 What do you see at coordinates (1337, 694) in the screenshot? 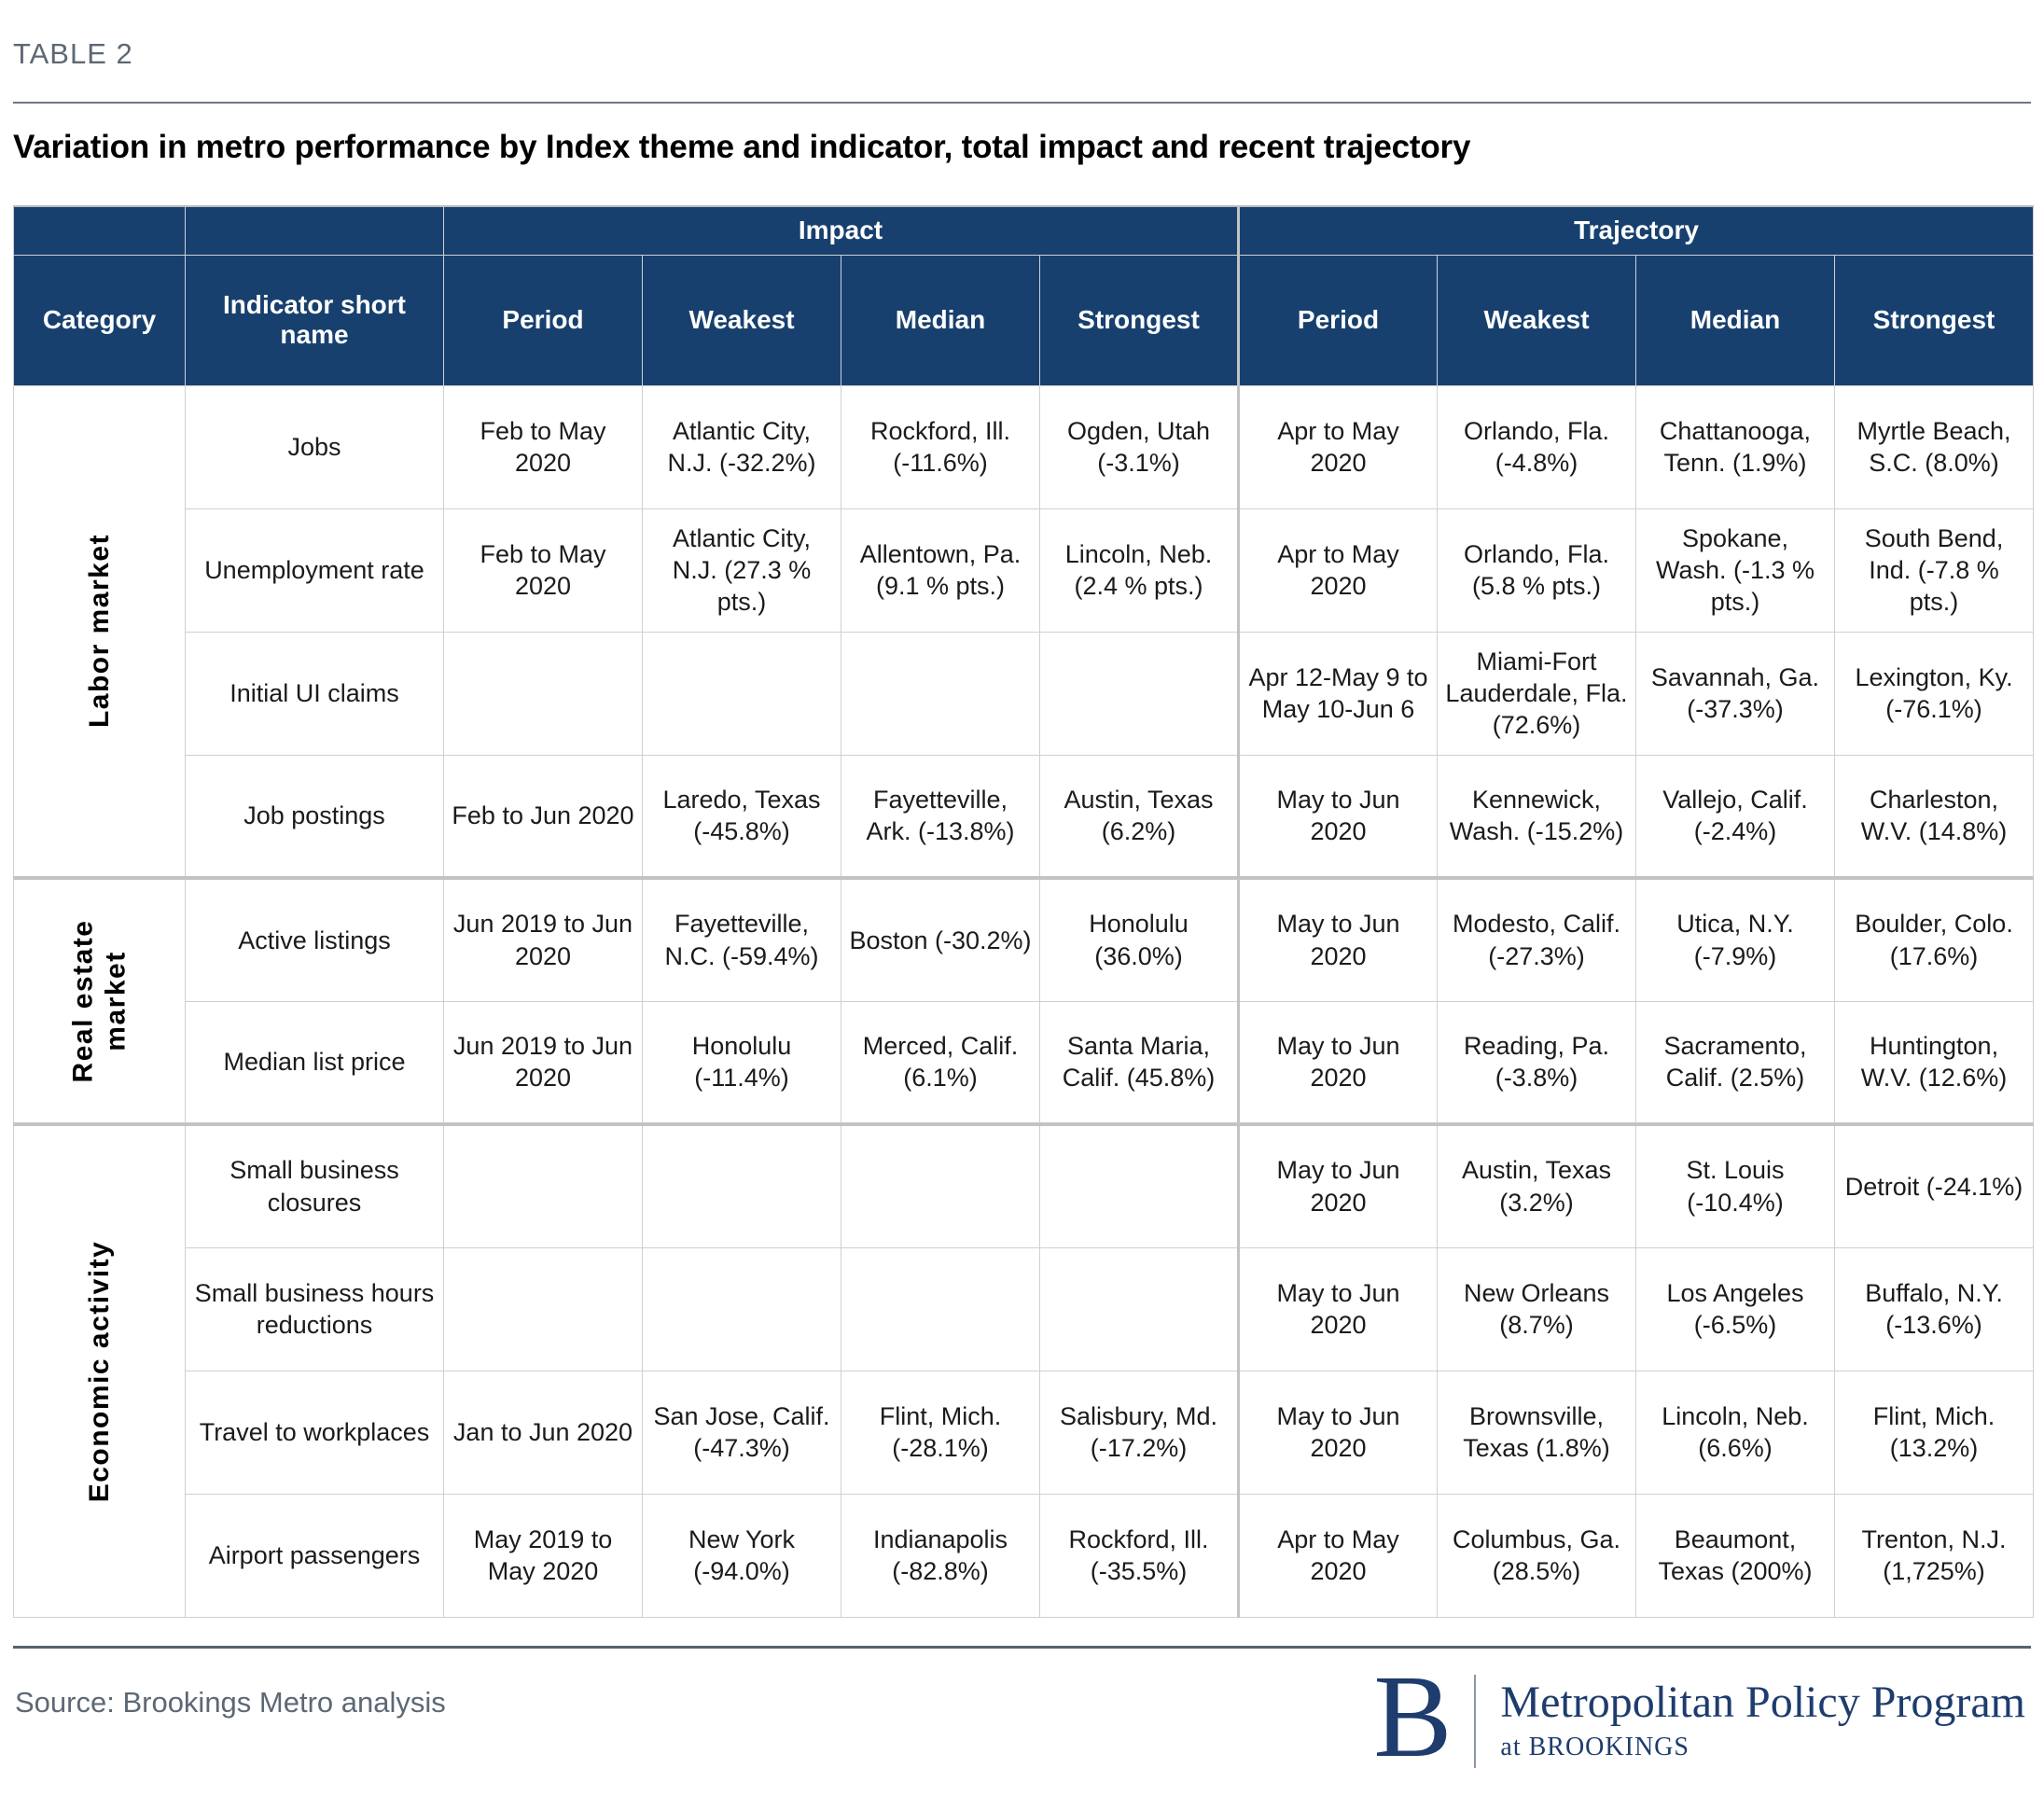
I see `trajectory-period-cell: Apr 12-May 9 to May 10-Jun 6` at bounding box center [1337, 694].